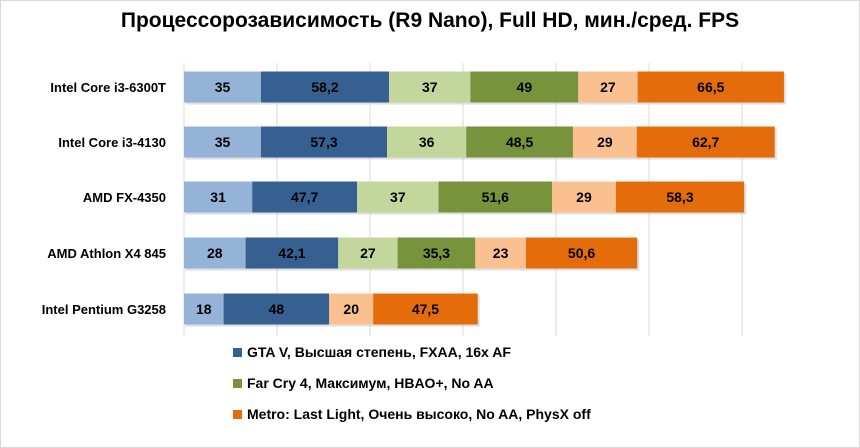 The height and width of the screenshot is (448, 860). I want to click on data-label: 57,3, so click(323, 142).